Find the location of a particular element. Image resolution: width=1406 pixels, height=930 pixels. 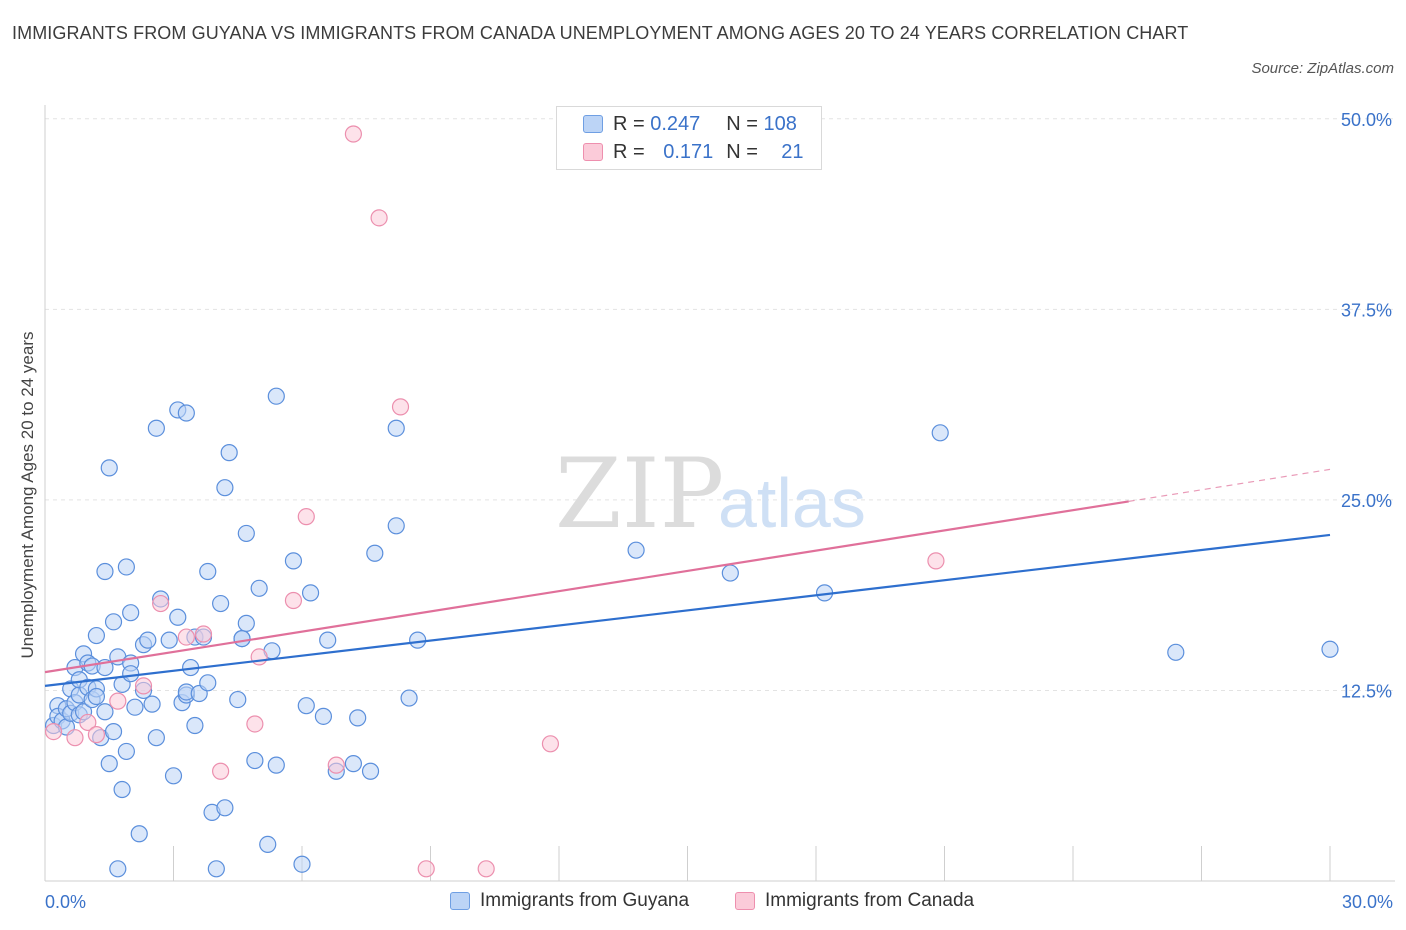

legend-swatch-guyana is located at coordinates (593, 124).